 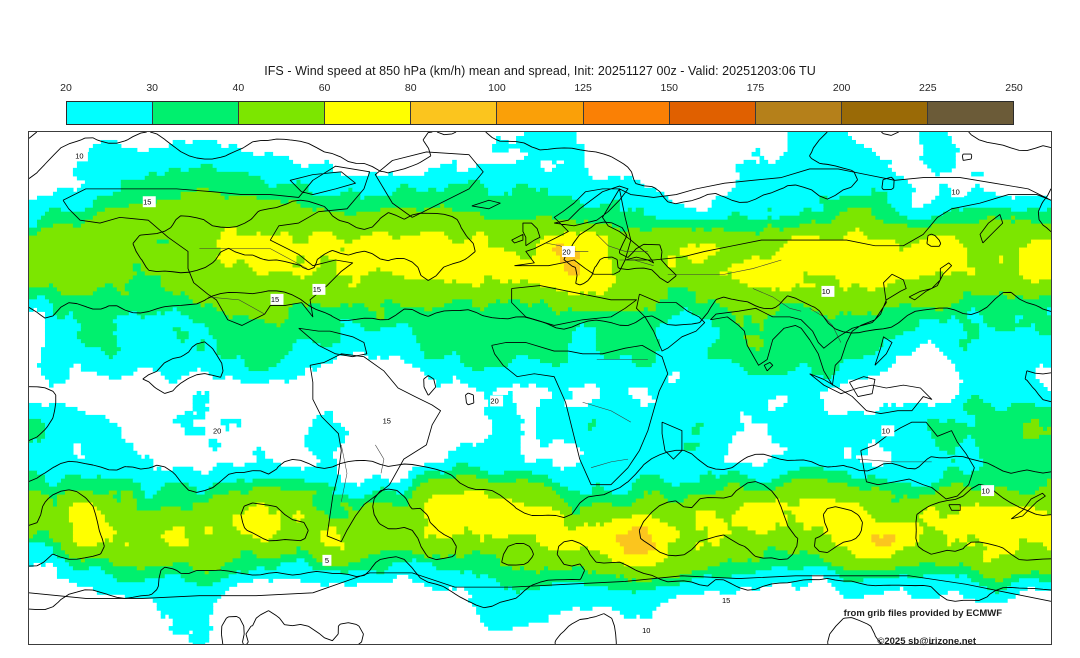 What do you see at coordinates (922, 613) in the screenshot?
I see `attribution-source: from grib files provided by ECMWF` at bounding box center [922, 613].